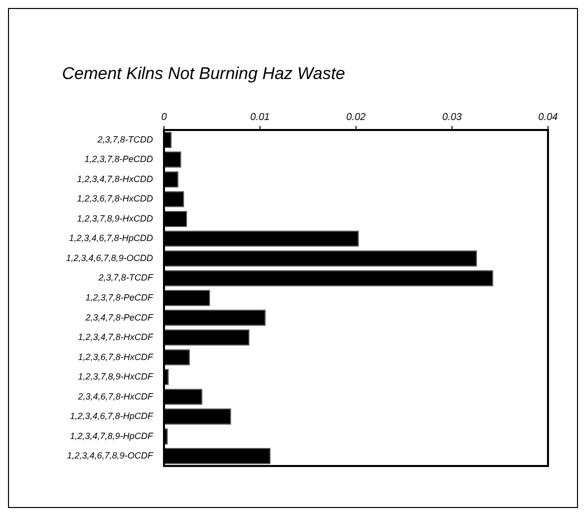 Image resolution: width=584 pixels, height=512 pixels. What do you see at coordinates (204, 74) in the screenshot?
I see `chart-title: Cement Kilns Not Burning Haz Waste` at bounding box center [204, 74].